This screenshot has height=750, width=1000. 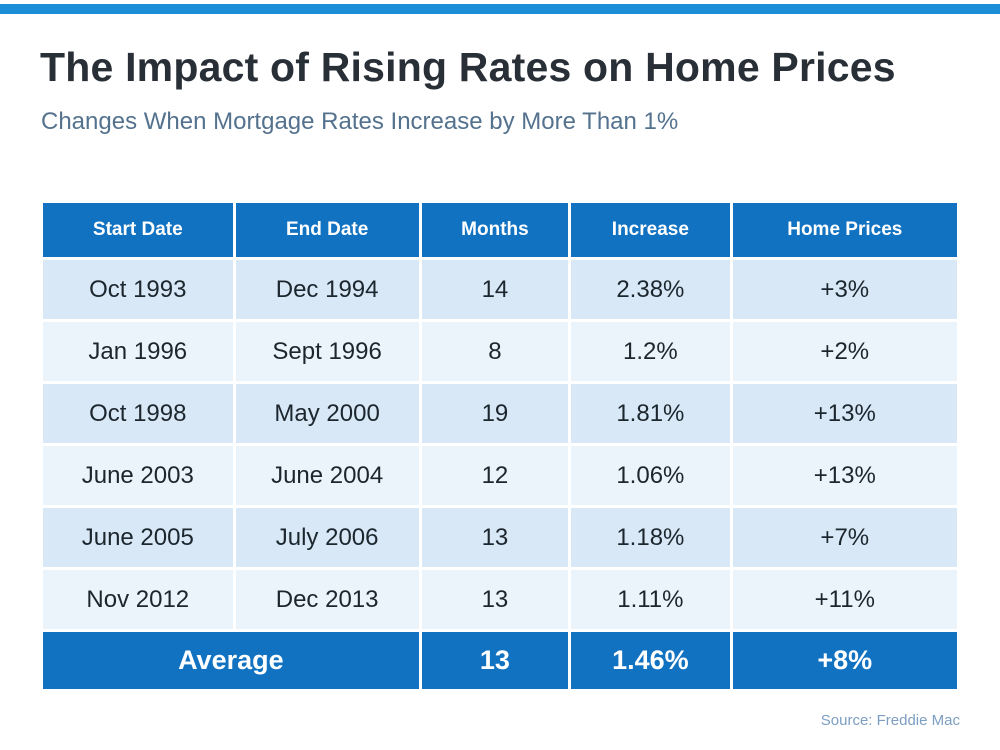 I want to click on table-cell: Sept 1996, so click(x=327, y=351).